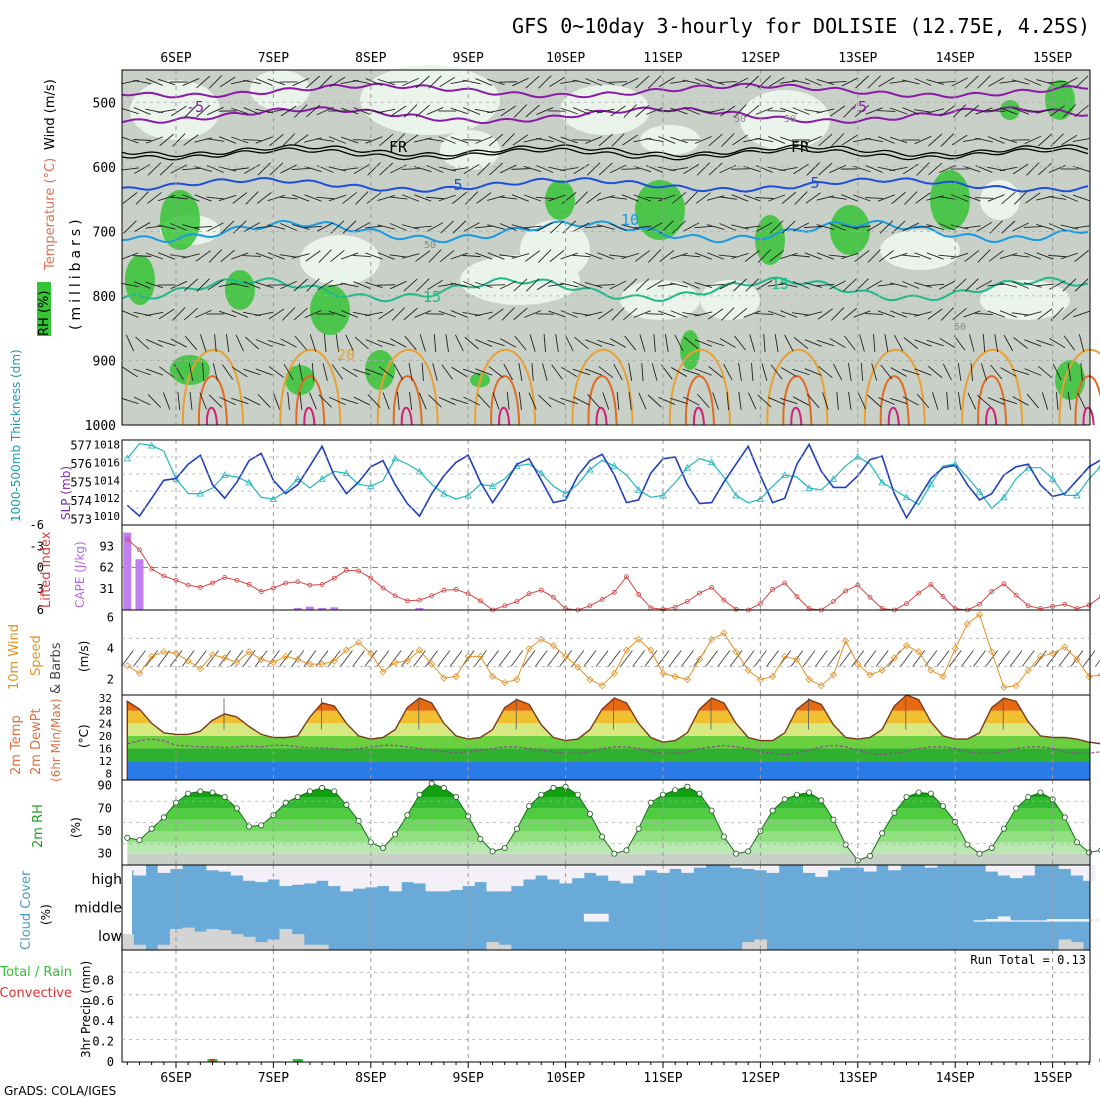  I want to click on li-tick: 3, so click(40, 589).